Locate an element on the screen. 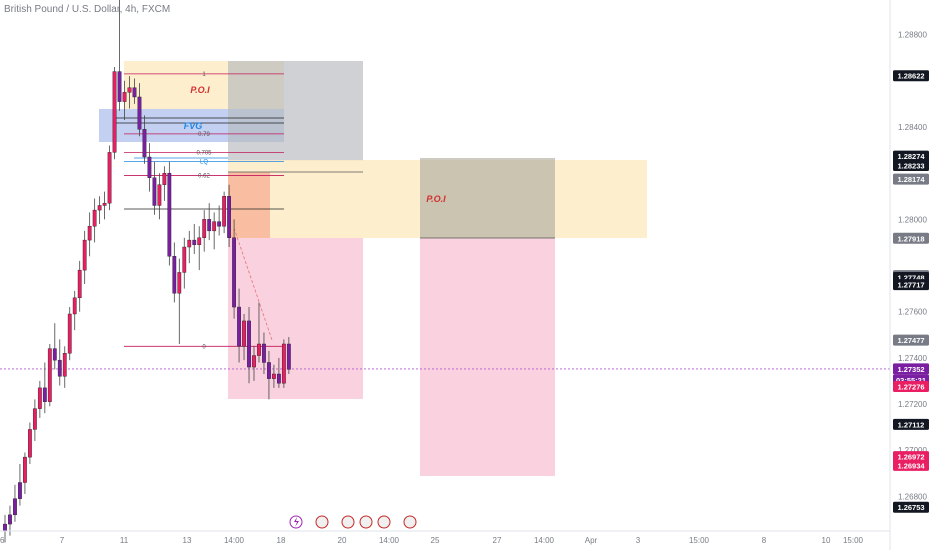 This screenshot has height=555, width=932. annotation-label: FVG is located at coordinates (193, 126).